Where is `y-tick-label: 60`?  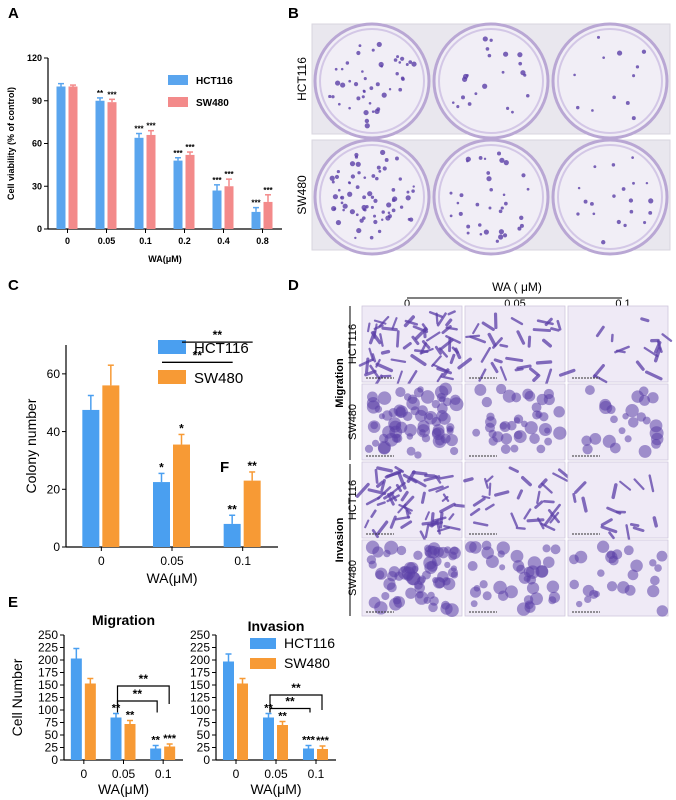 y-tick-label: 60 is located at coordinates (54, 374).